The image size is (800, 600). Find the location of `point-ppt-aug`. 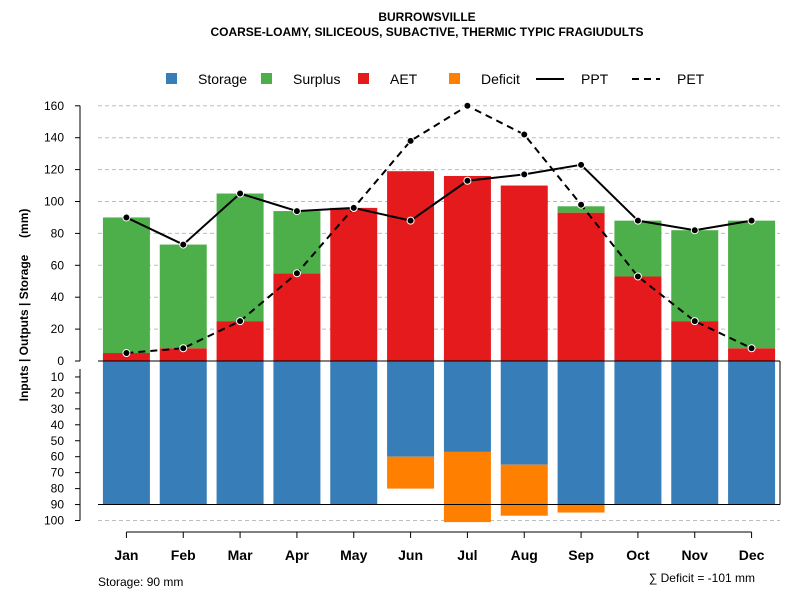

point-ppt-aug is located at coordinates (524, 174).